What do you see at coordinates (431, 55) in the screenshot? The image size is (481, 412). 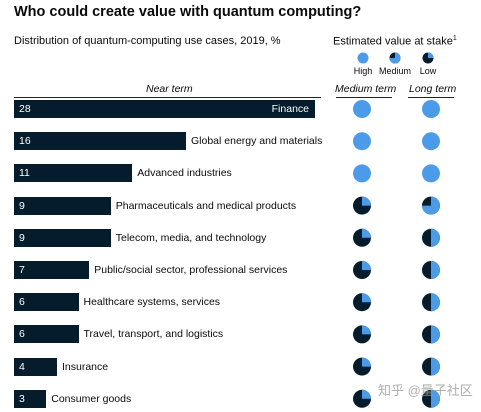 I see `legend-icon-low-wedge` at bounding box center [431, 55].